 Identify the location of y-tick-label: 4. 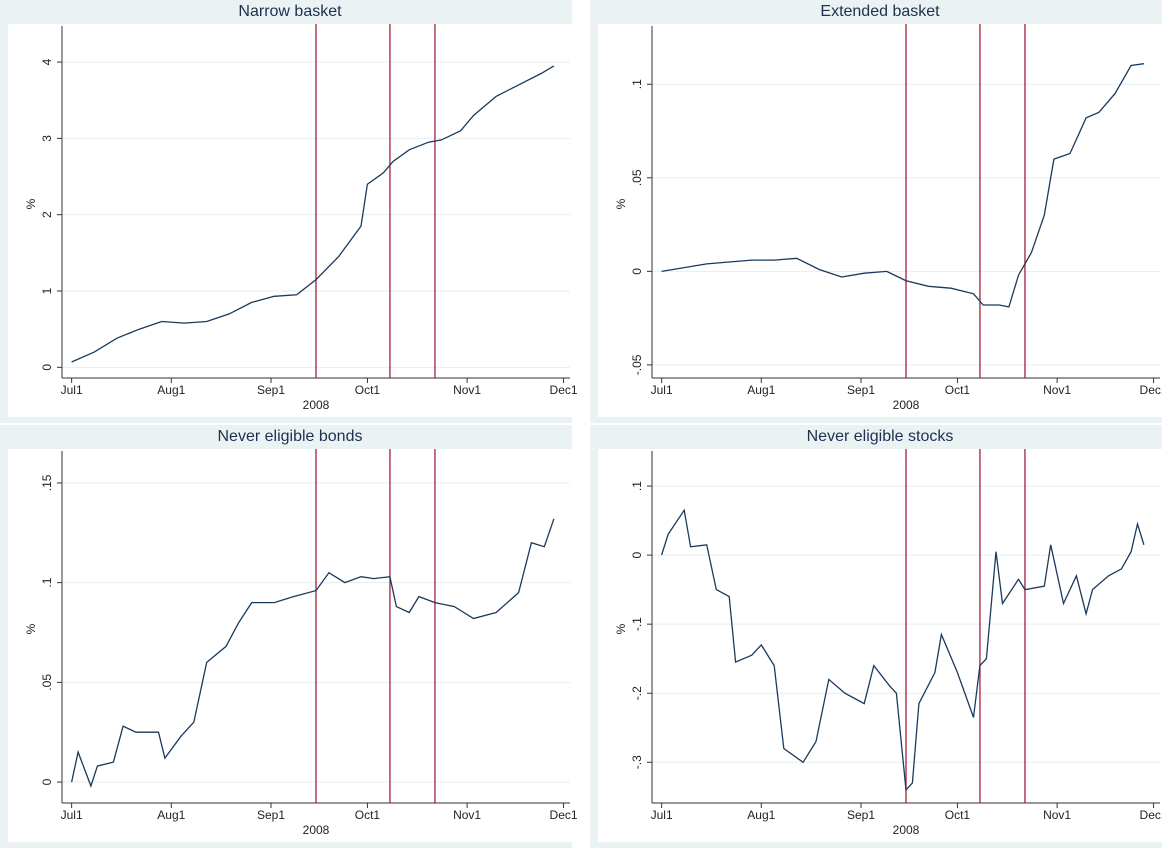
(47, 61).